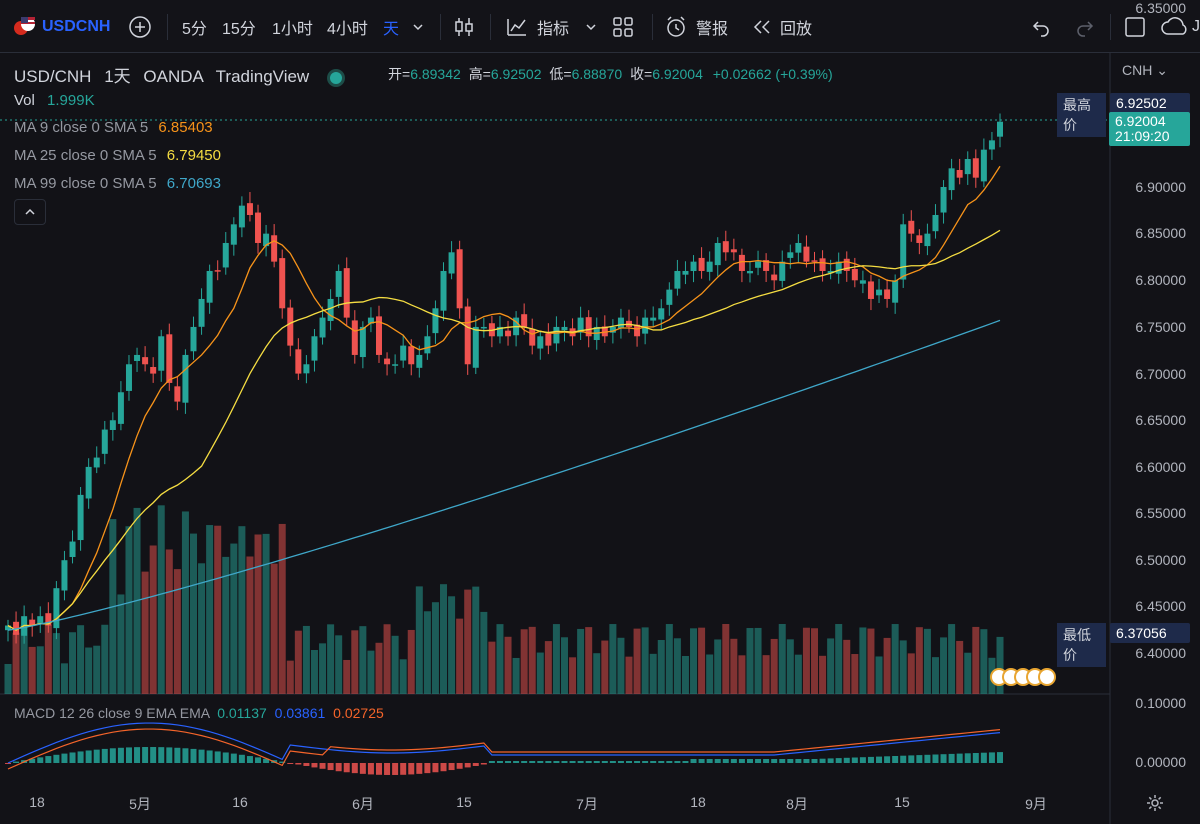  What do you see at coordinates (696, 26) in the screenshot?
I see `alert-button: 警报` at bounding box center [696, 26].